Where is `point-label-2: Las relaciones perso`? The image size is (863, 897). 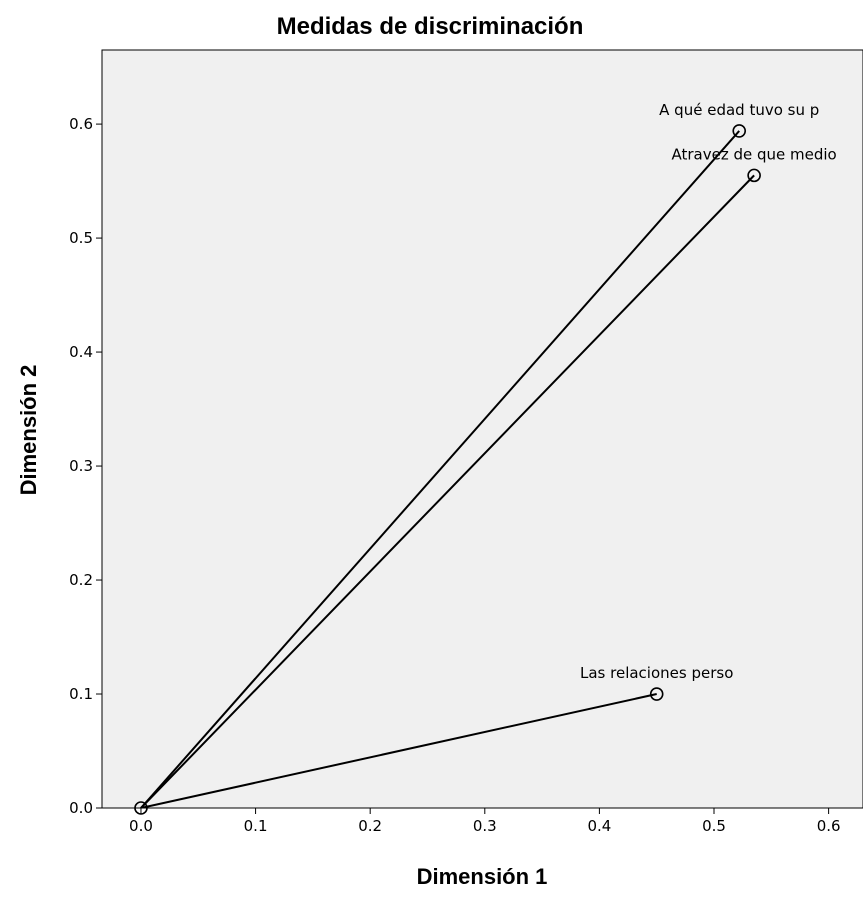
point-label-2: Las relaciones perso is located at coordinates (656, 673).